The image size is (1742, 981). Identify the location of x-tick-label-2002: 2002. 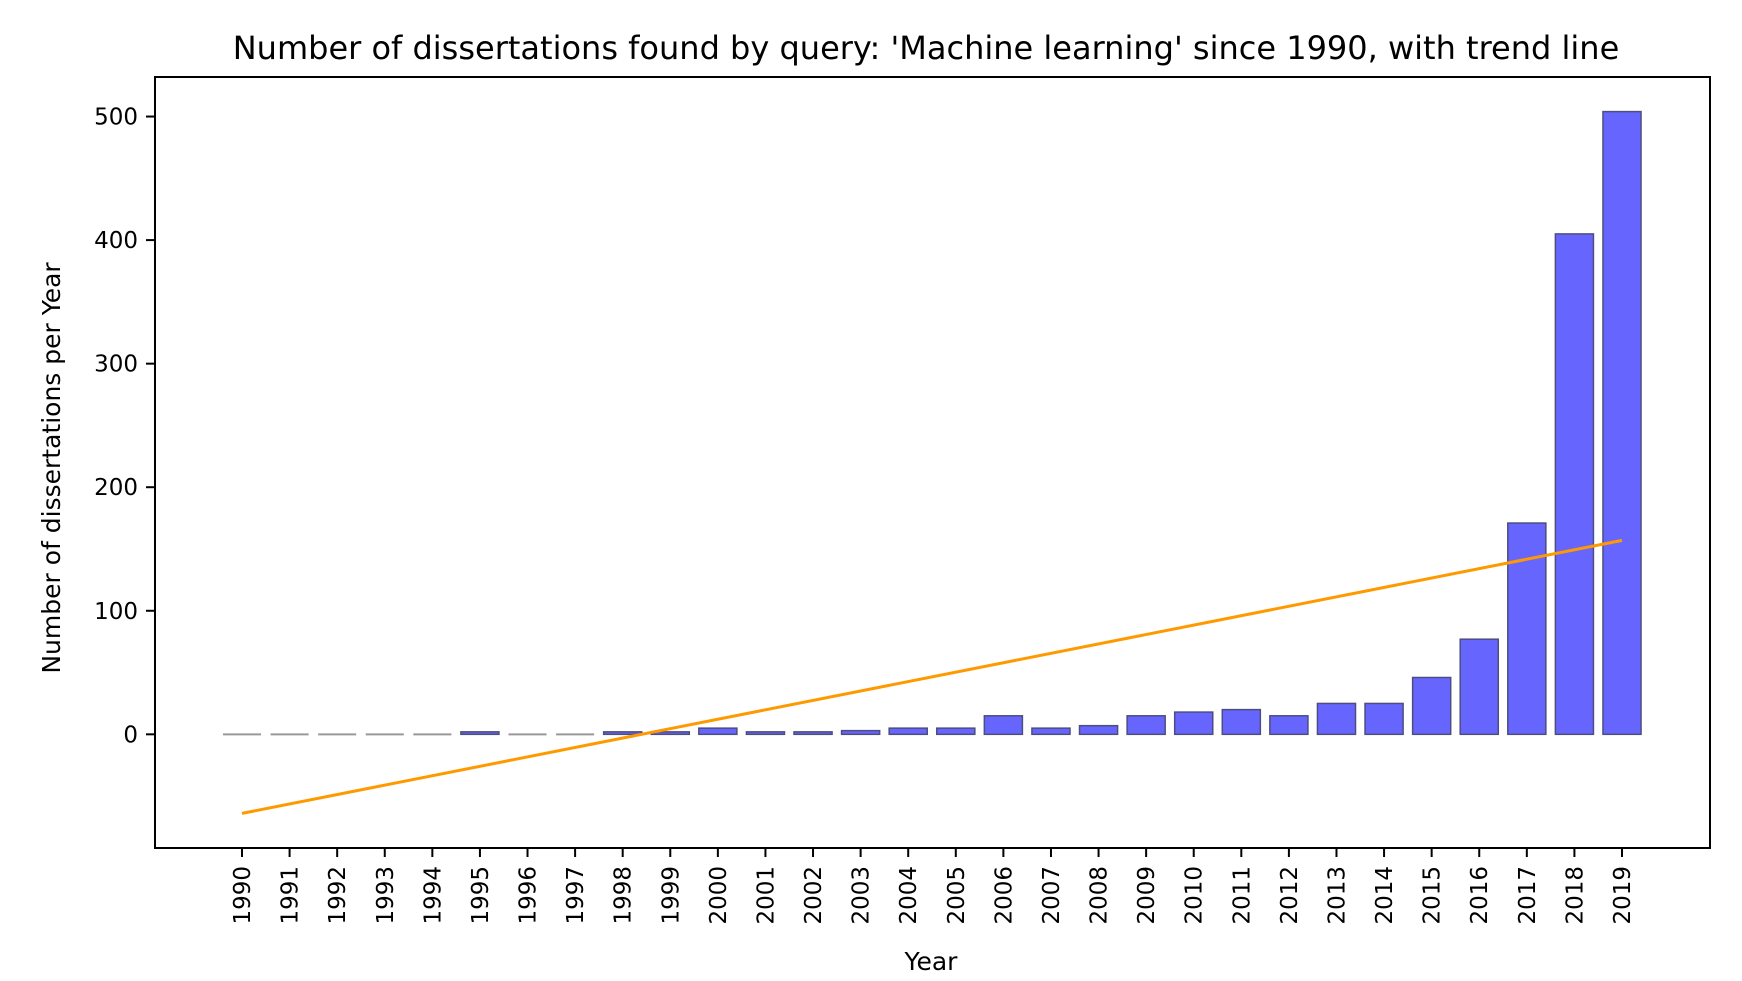
(814, 895).